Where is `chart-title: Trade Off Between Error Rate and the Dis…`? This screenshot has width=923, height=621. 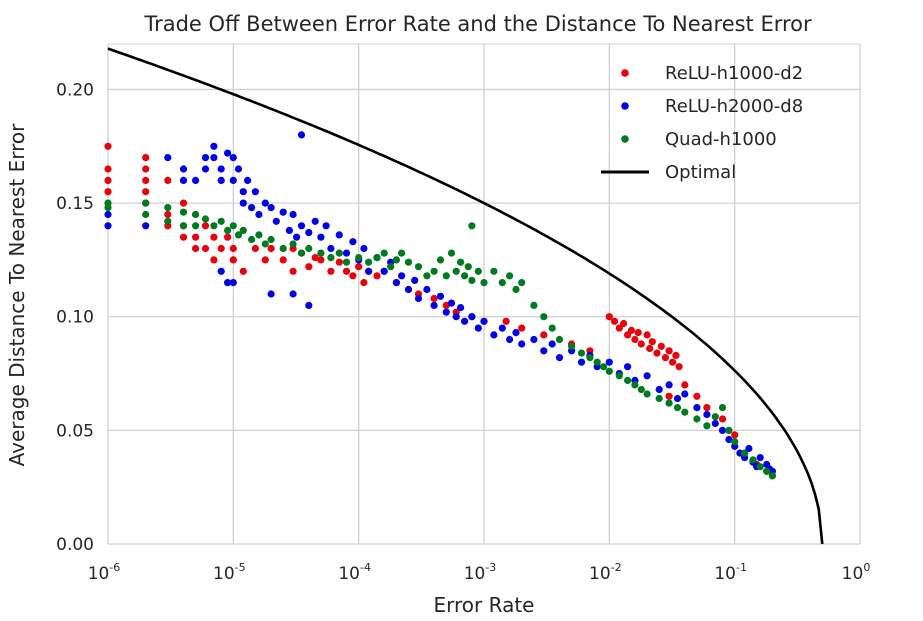 chart-title: Trade Off Between Error Rate and the Dis… is located at coordinates (477, 24).